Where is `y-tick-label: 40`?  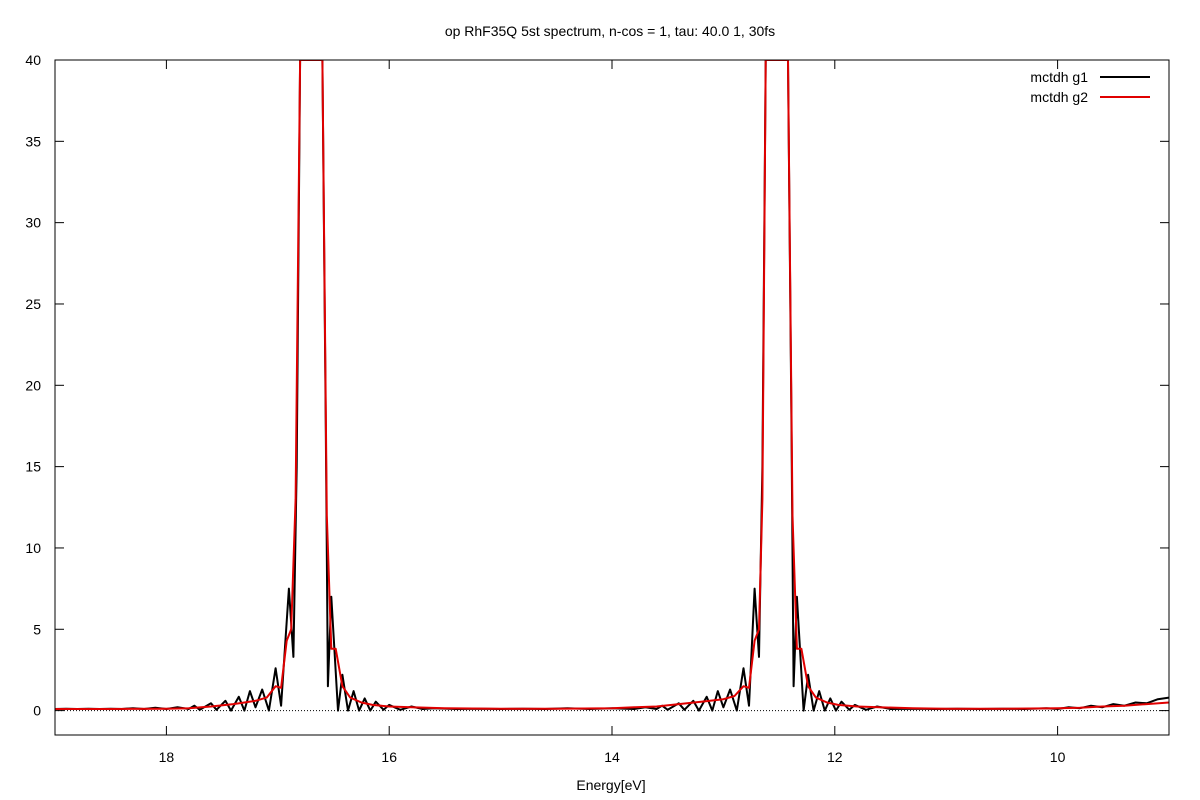 y-tick-label: 40 is located at coordinates (33, 60).